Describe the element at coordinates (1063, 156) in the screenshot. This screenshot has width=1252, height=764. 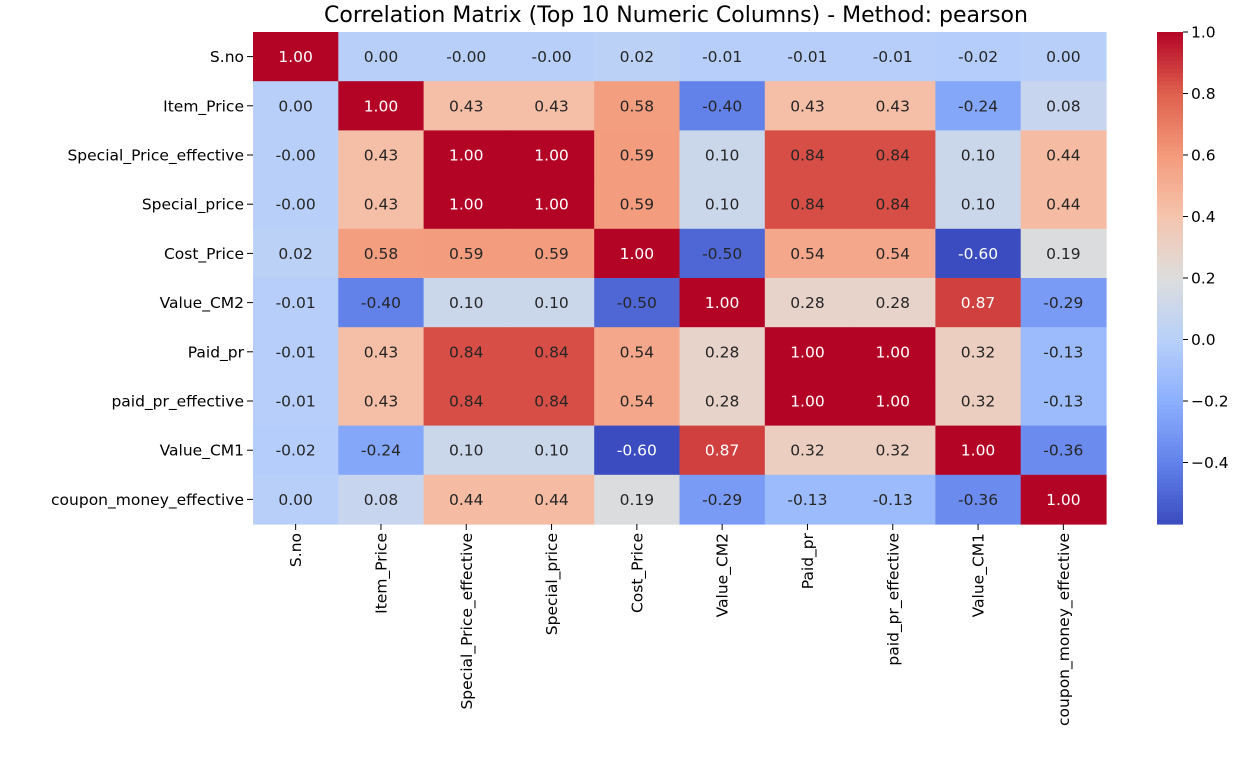
I see `cell-value-r2-c9: 0.44` at that location.